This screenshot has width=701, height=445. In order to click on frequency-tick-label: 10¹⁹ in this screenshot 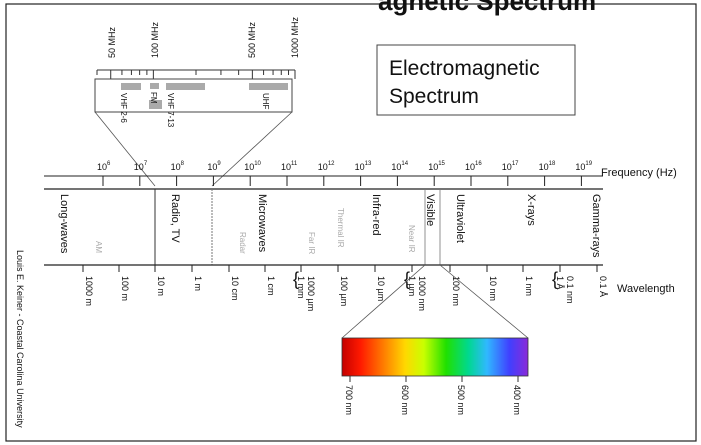, I will do `click(583, 166)`.